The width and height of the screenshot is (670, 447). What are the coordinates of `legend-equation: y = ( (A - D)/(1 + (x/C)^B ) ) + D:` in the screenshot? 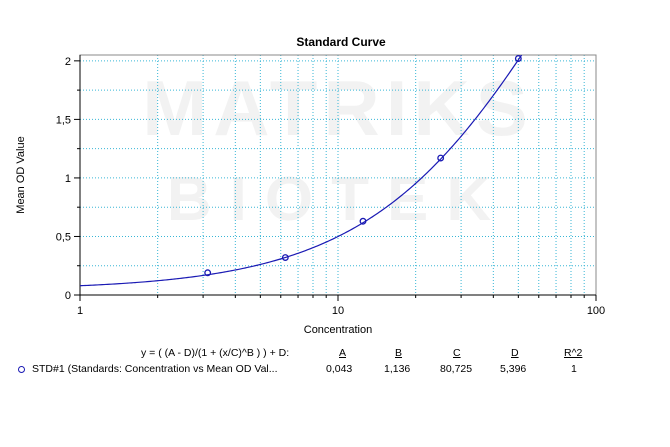 It's located at (215, 353).